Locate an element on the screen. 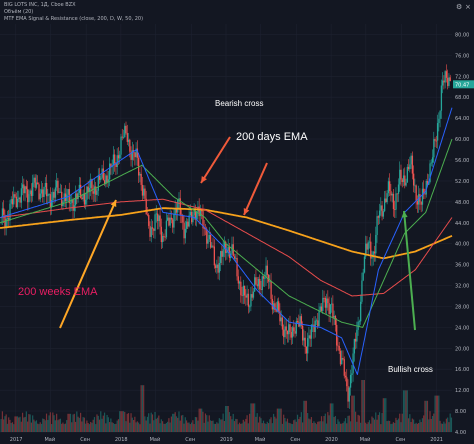 The height and width of the screenshot is (444, 474). symbol-title: BIG LOTS INC, 1Д, Cboe BZX is located at coordinates (40, 5).